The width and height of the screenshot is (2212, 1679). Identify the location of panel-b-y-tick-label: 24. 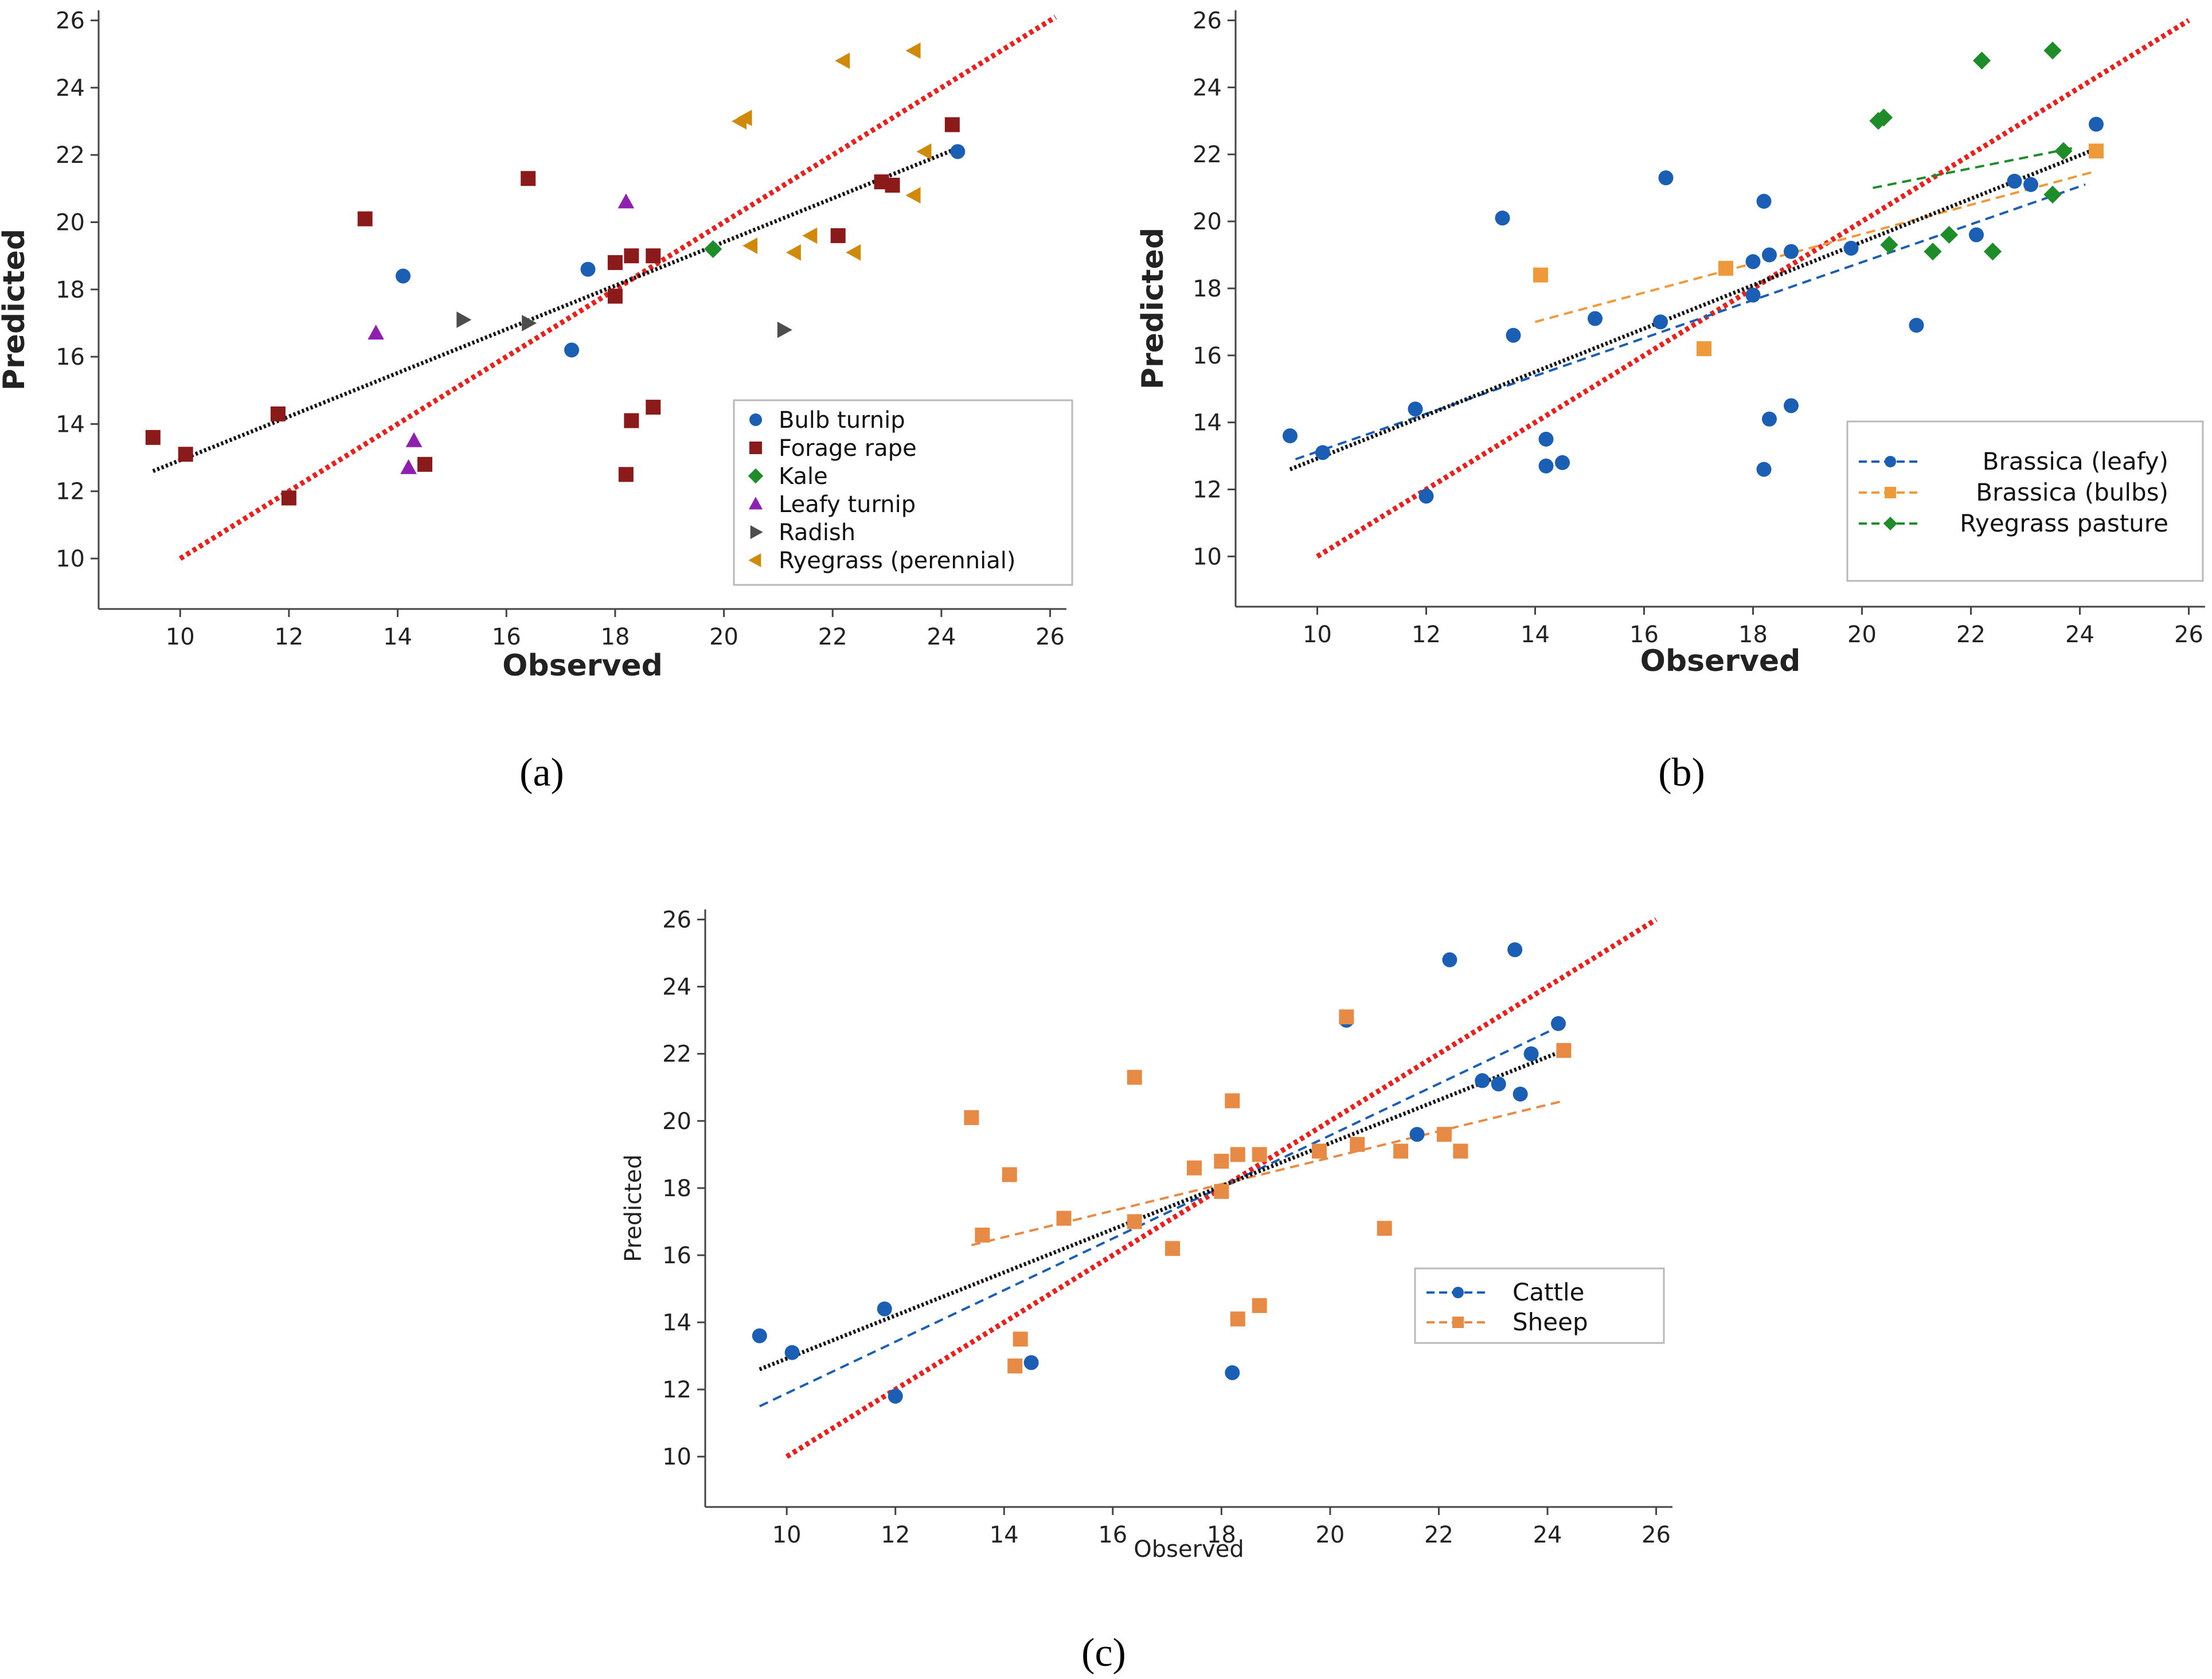
(1207, 88).